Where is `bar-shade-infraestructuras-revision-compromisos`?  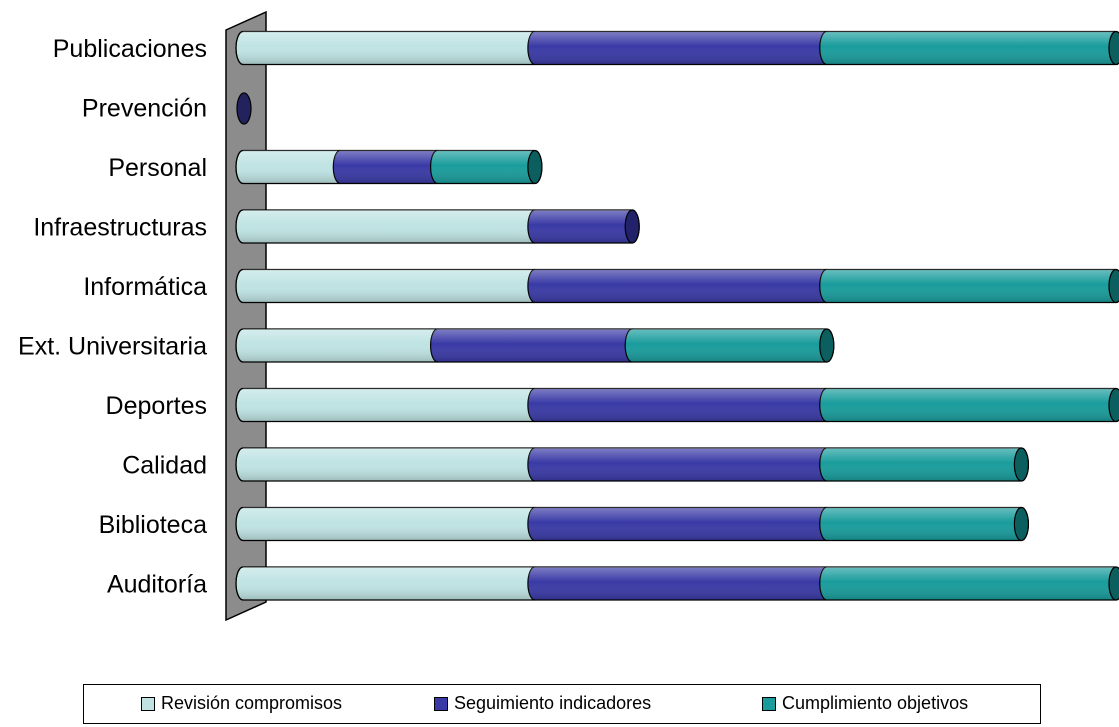
bar-shade-infraestructuras-revision-compromisos is located at coordinates (389, 226).